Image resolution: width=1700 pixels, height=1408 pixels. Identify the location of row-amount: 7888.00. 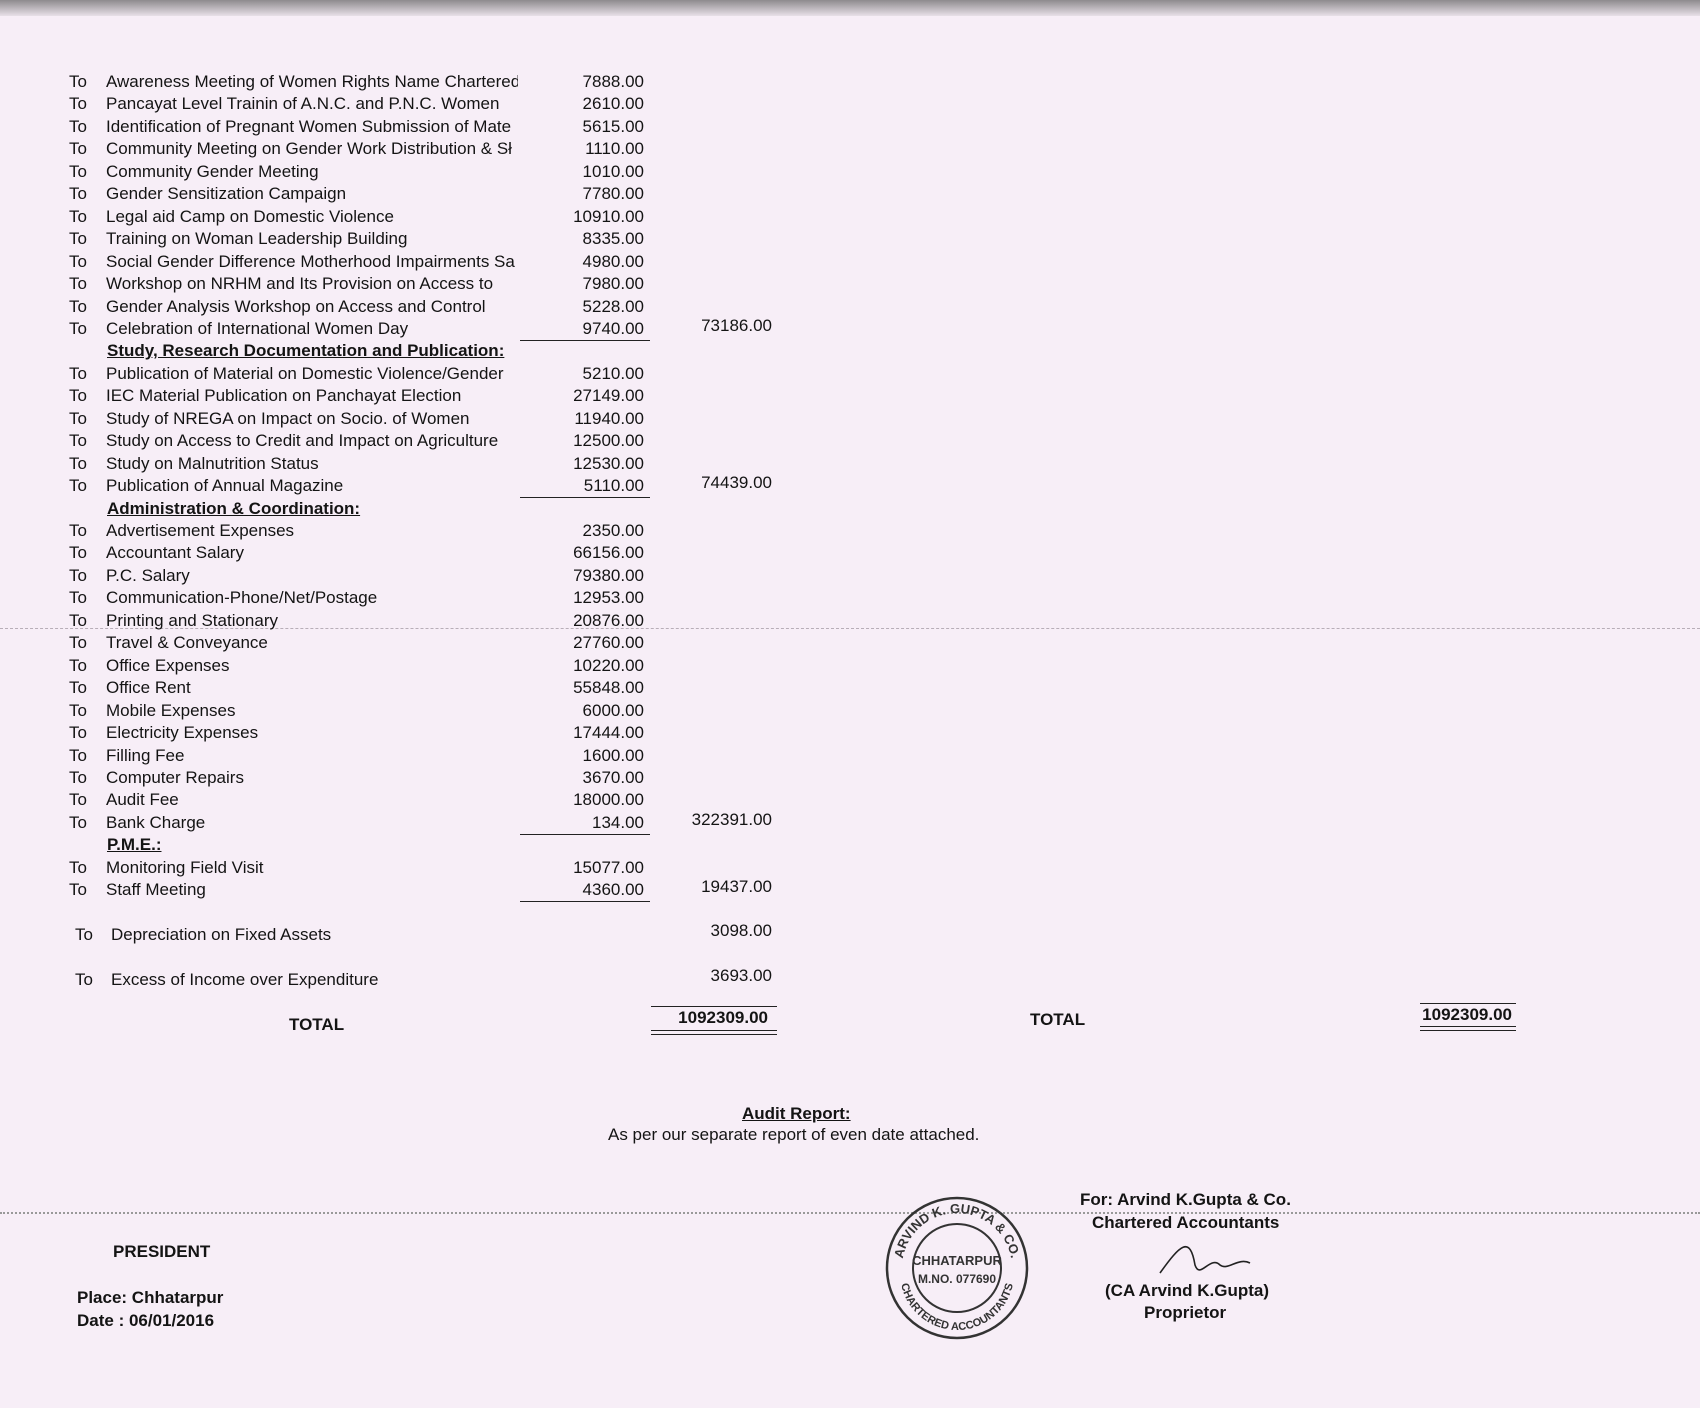
(613, 81).